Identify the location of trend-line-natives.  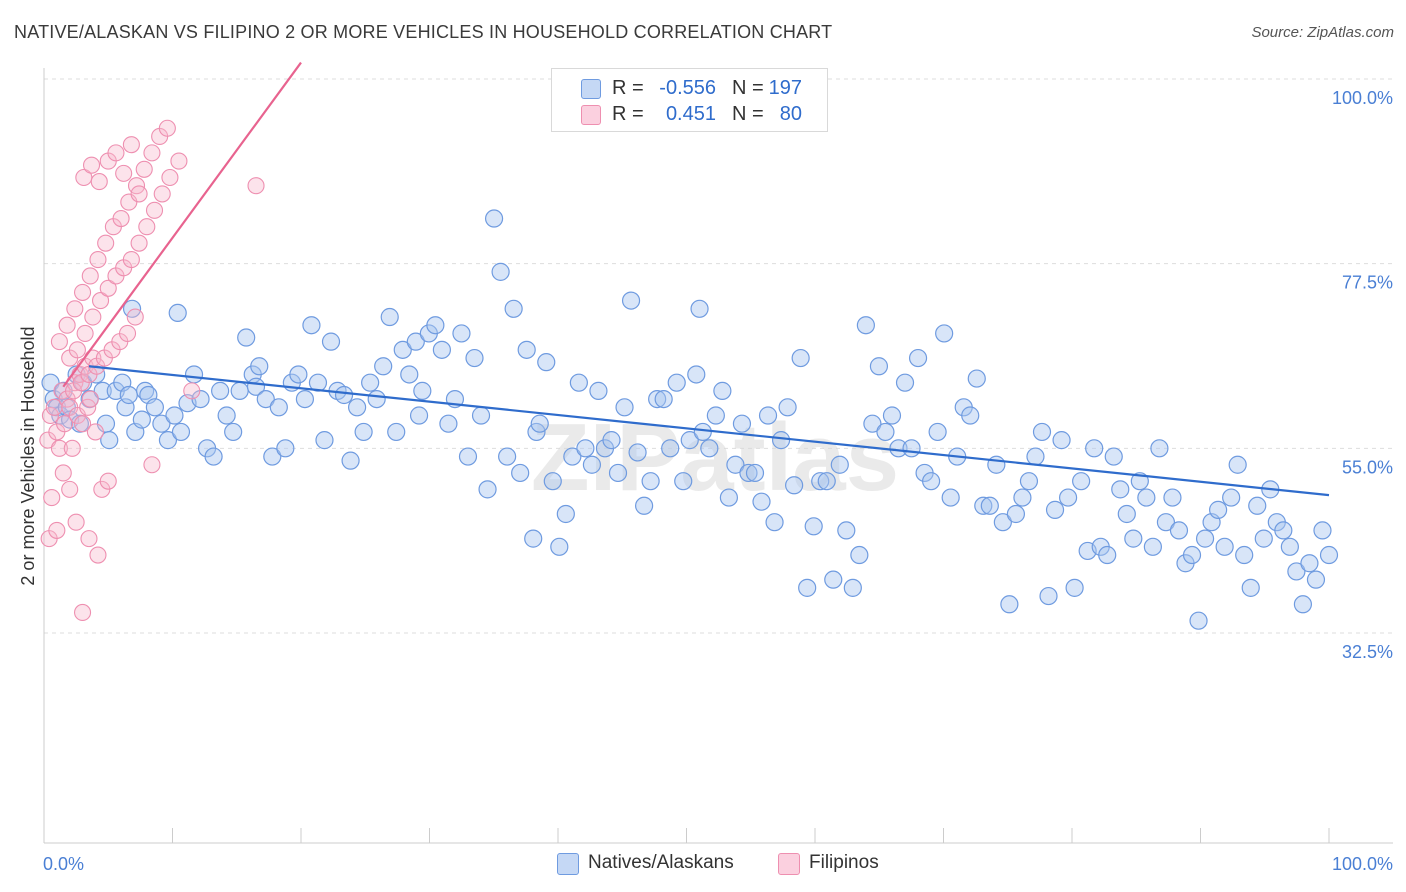
(709, 431).